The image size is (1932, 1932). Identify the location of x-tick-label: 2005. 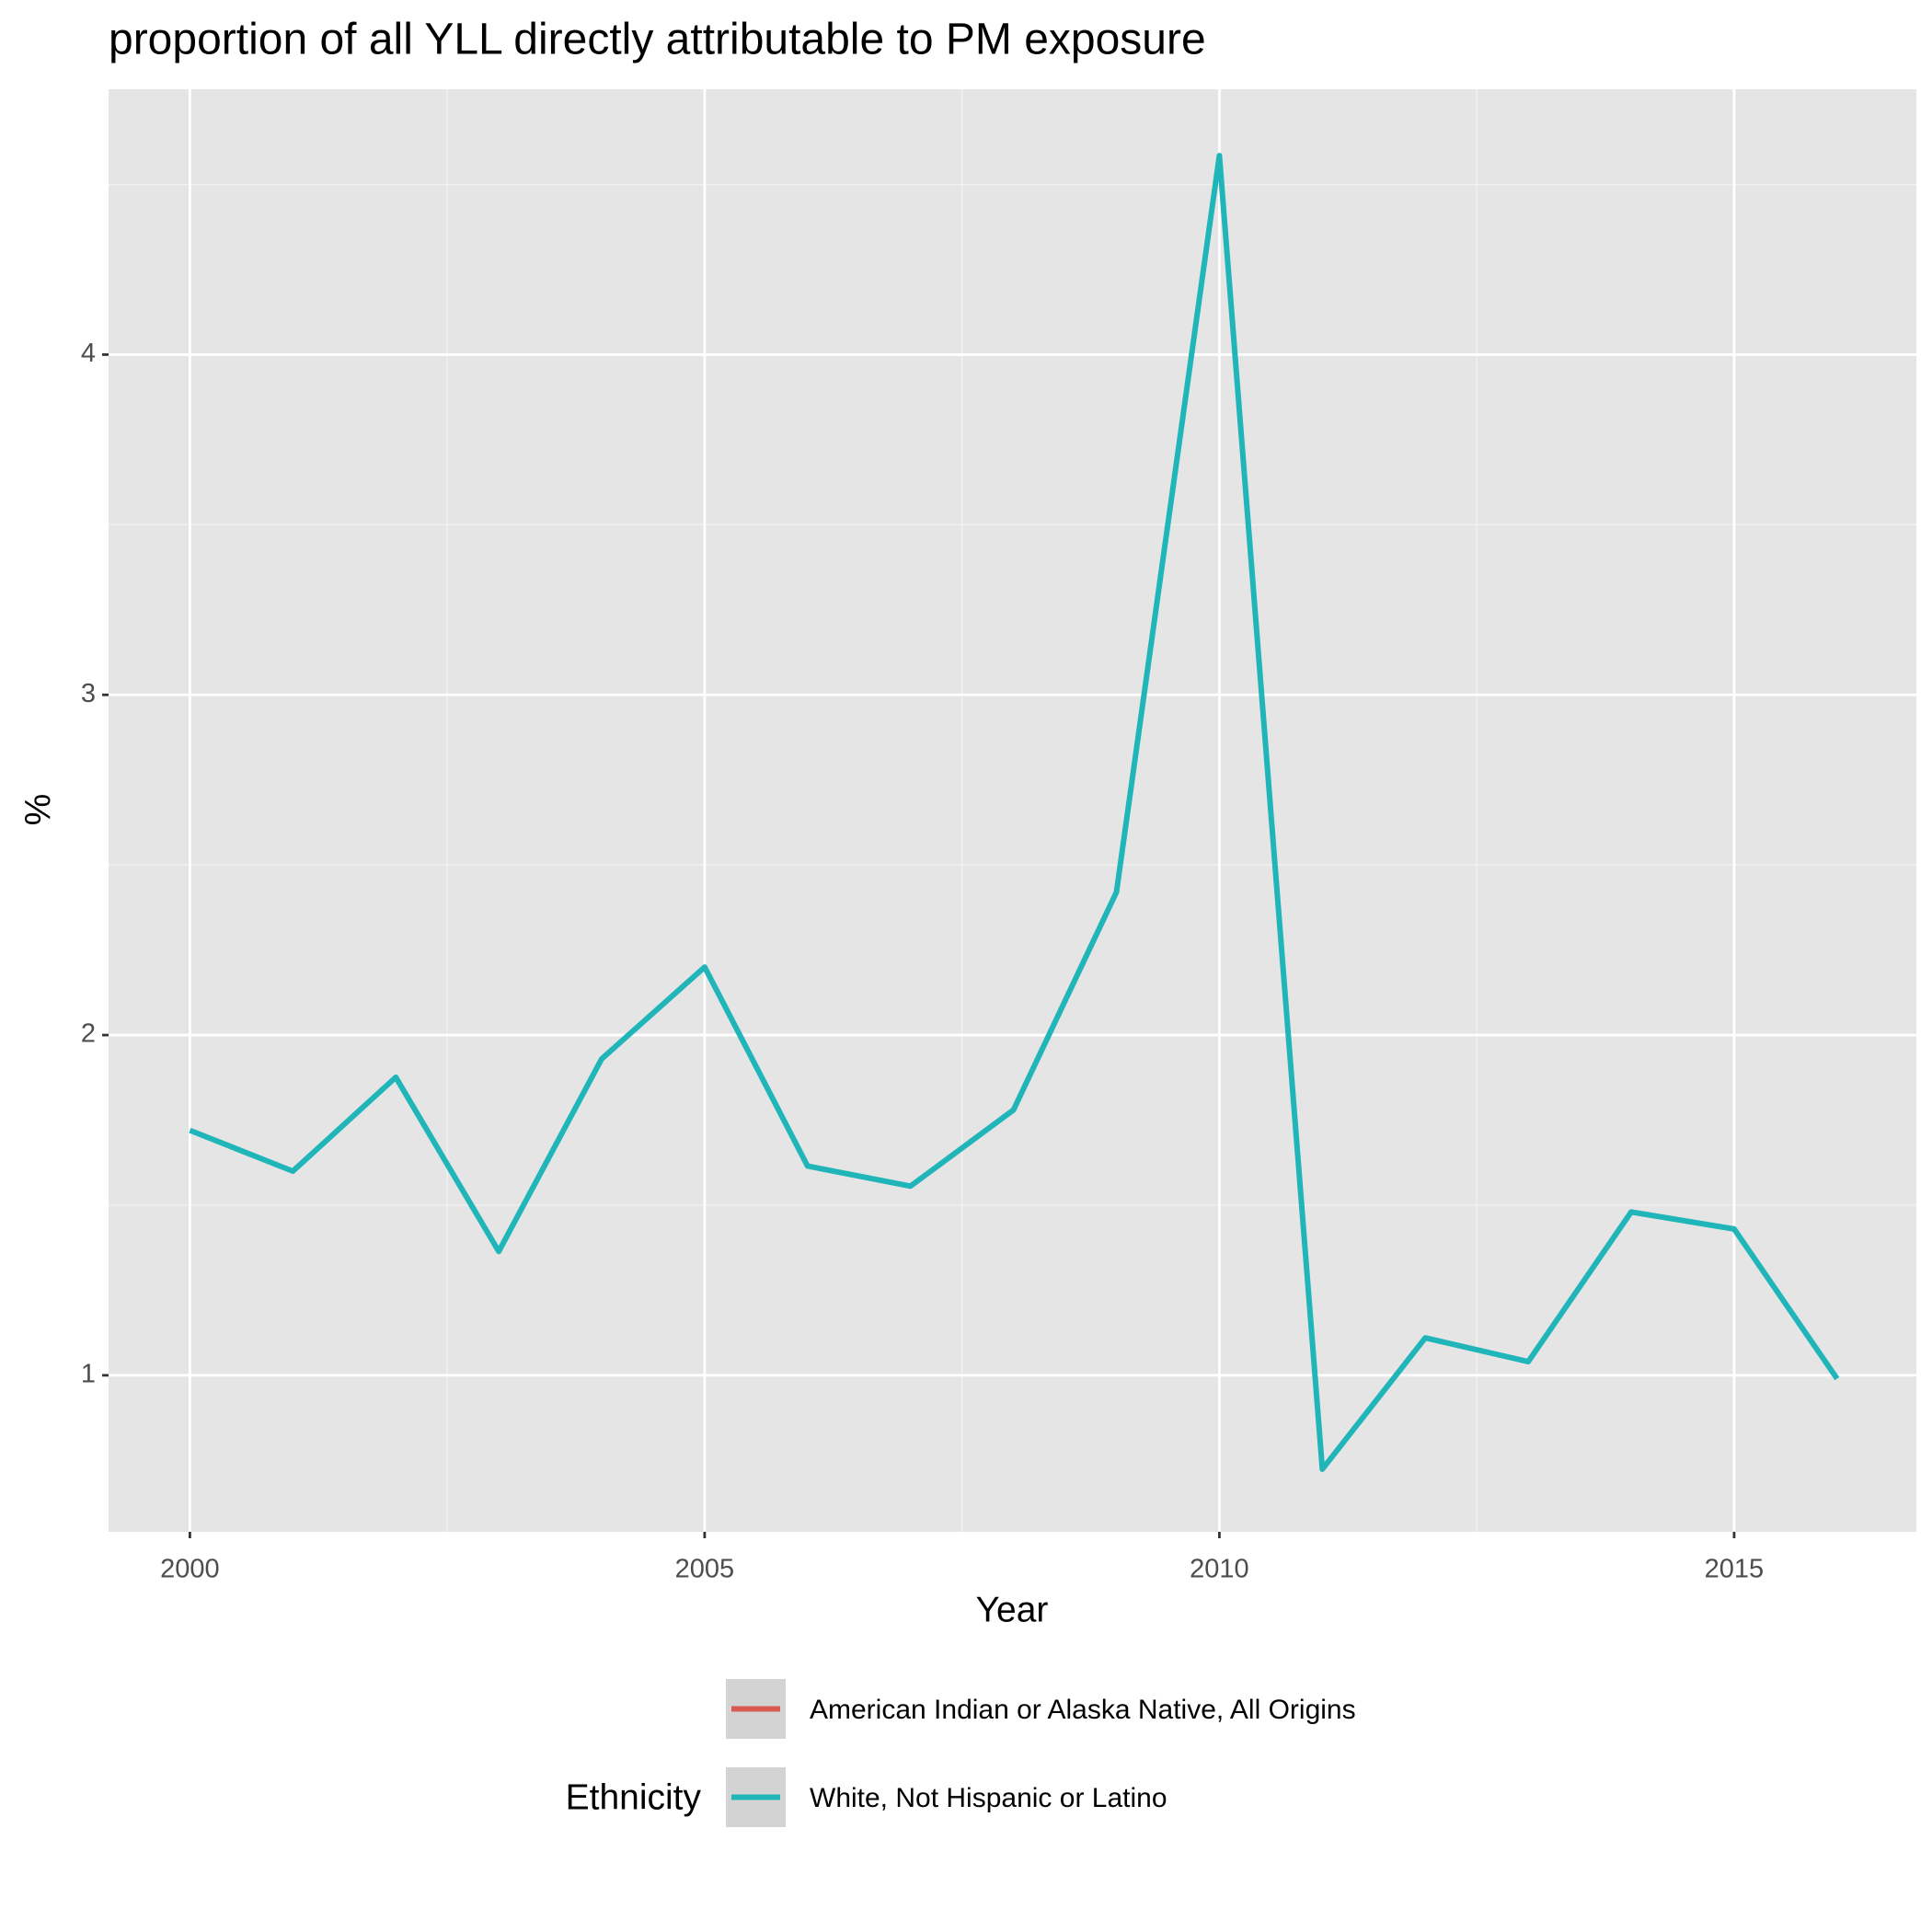
(705, 1569).